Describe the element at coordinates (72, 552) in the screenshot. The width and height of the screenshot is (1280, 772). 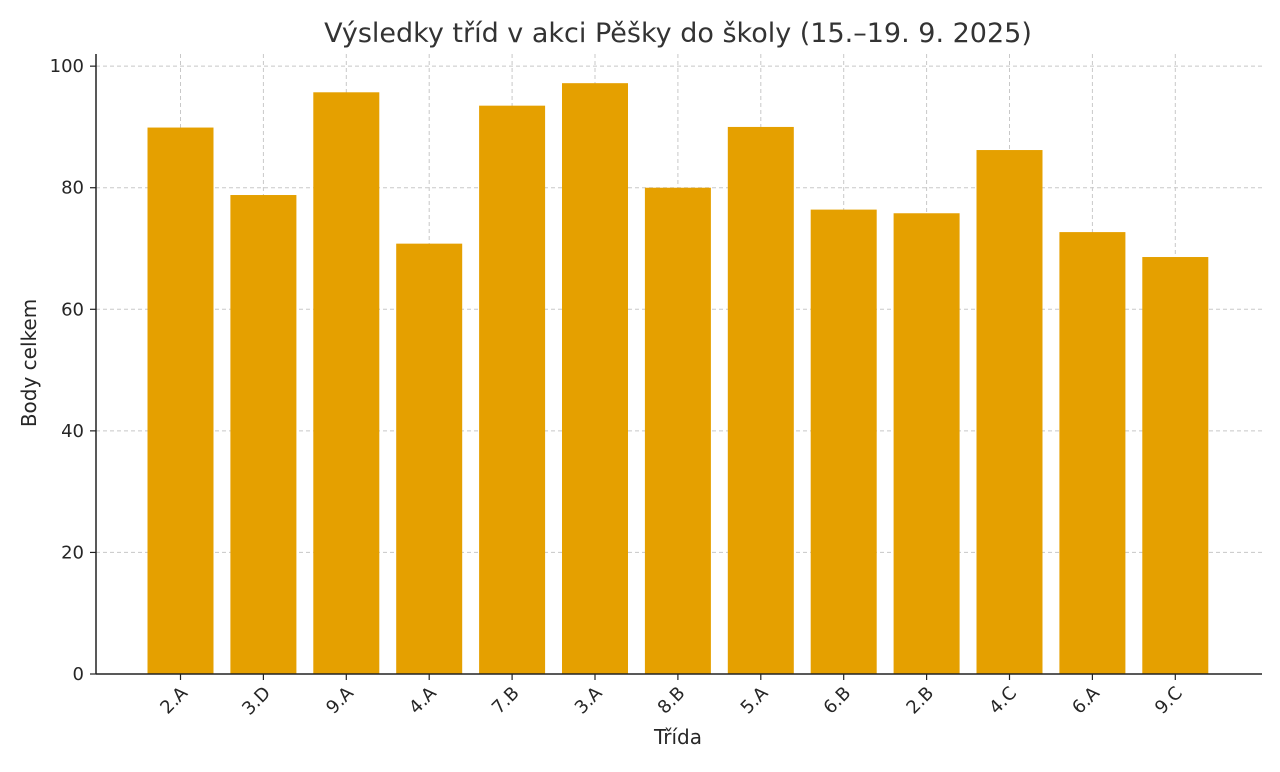
I see `y-tick-label: 20` at that location.